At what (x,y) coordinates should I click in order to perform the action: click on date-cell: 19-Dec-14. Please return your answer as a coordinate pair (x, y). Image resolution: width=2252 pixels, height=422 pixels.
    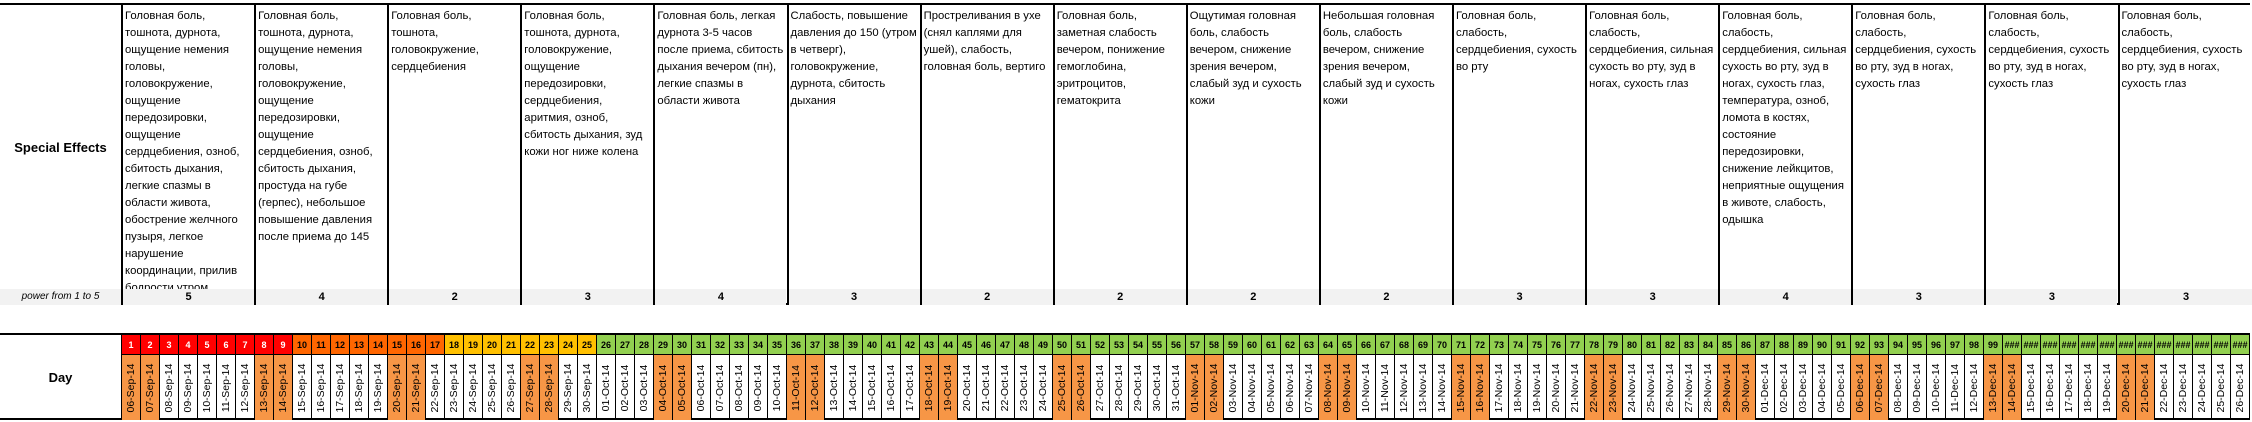
    Looking at the image, I should click on (2107, 387).